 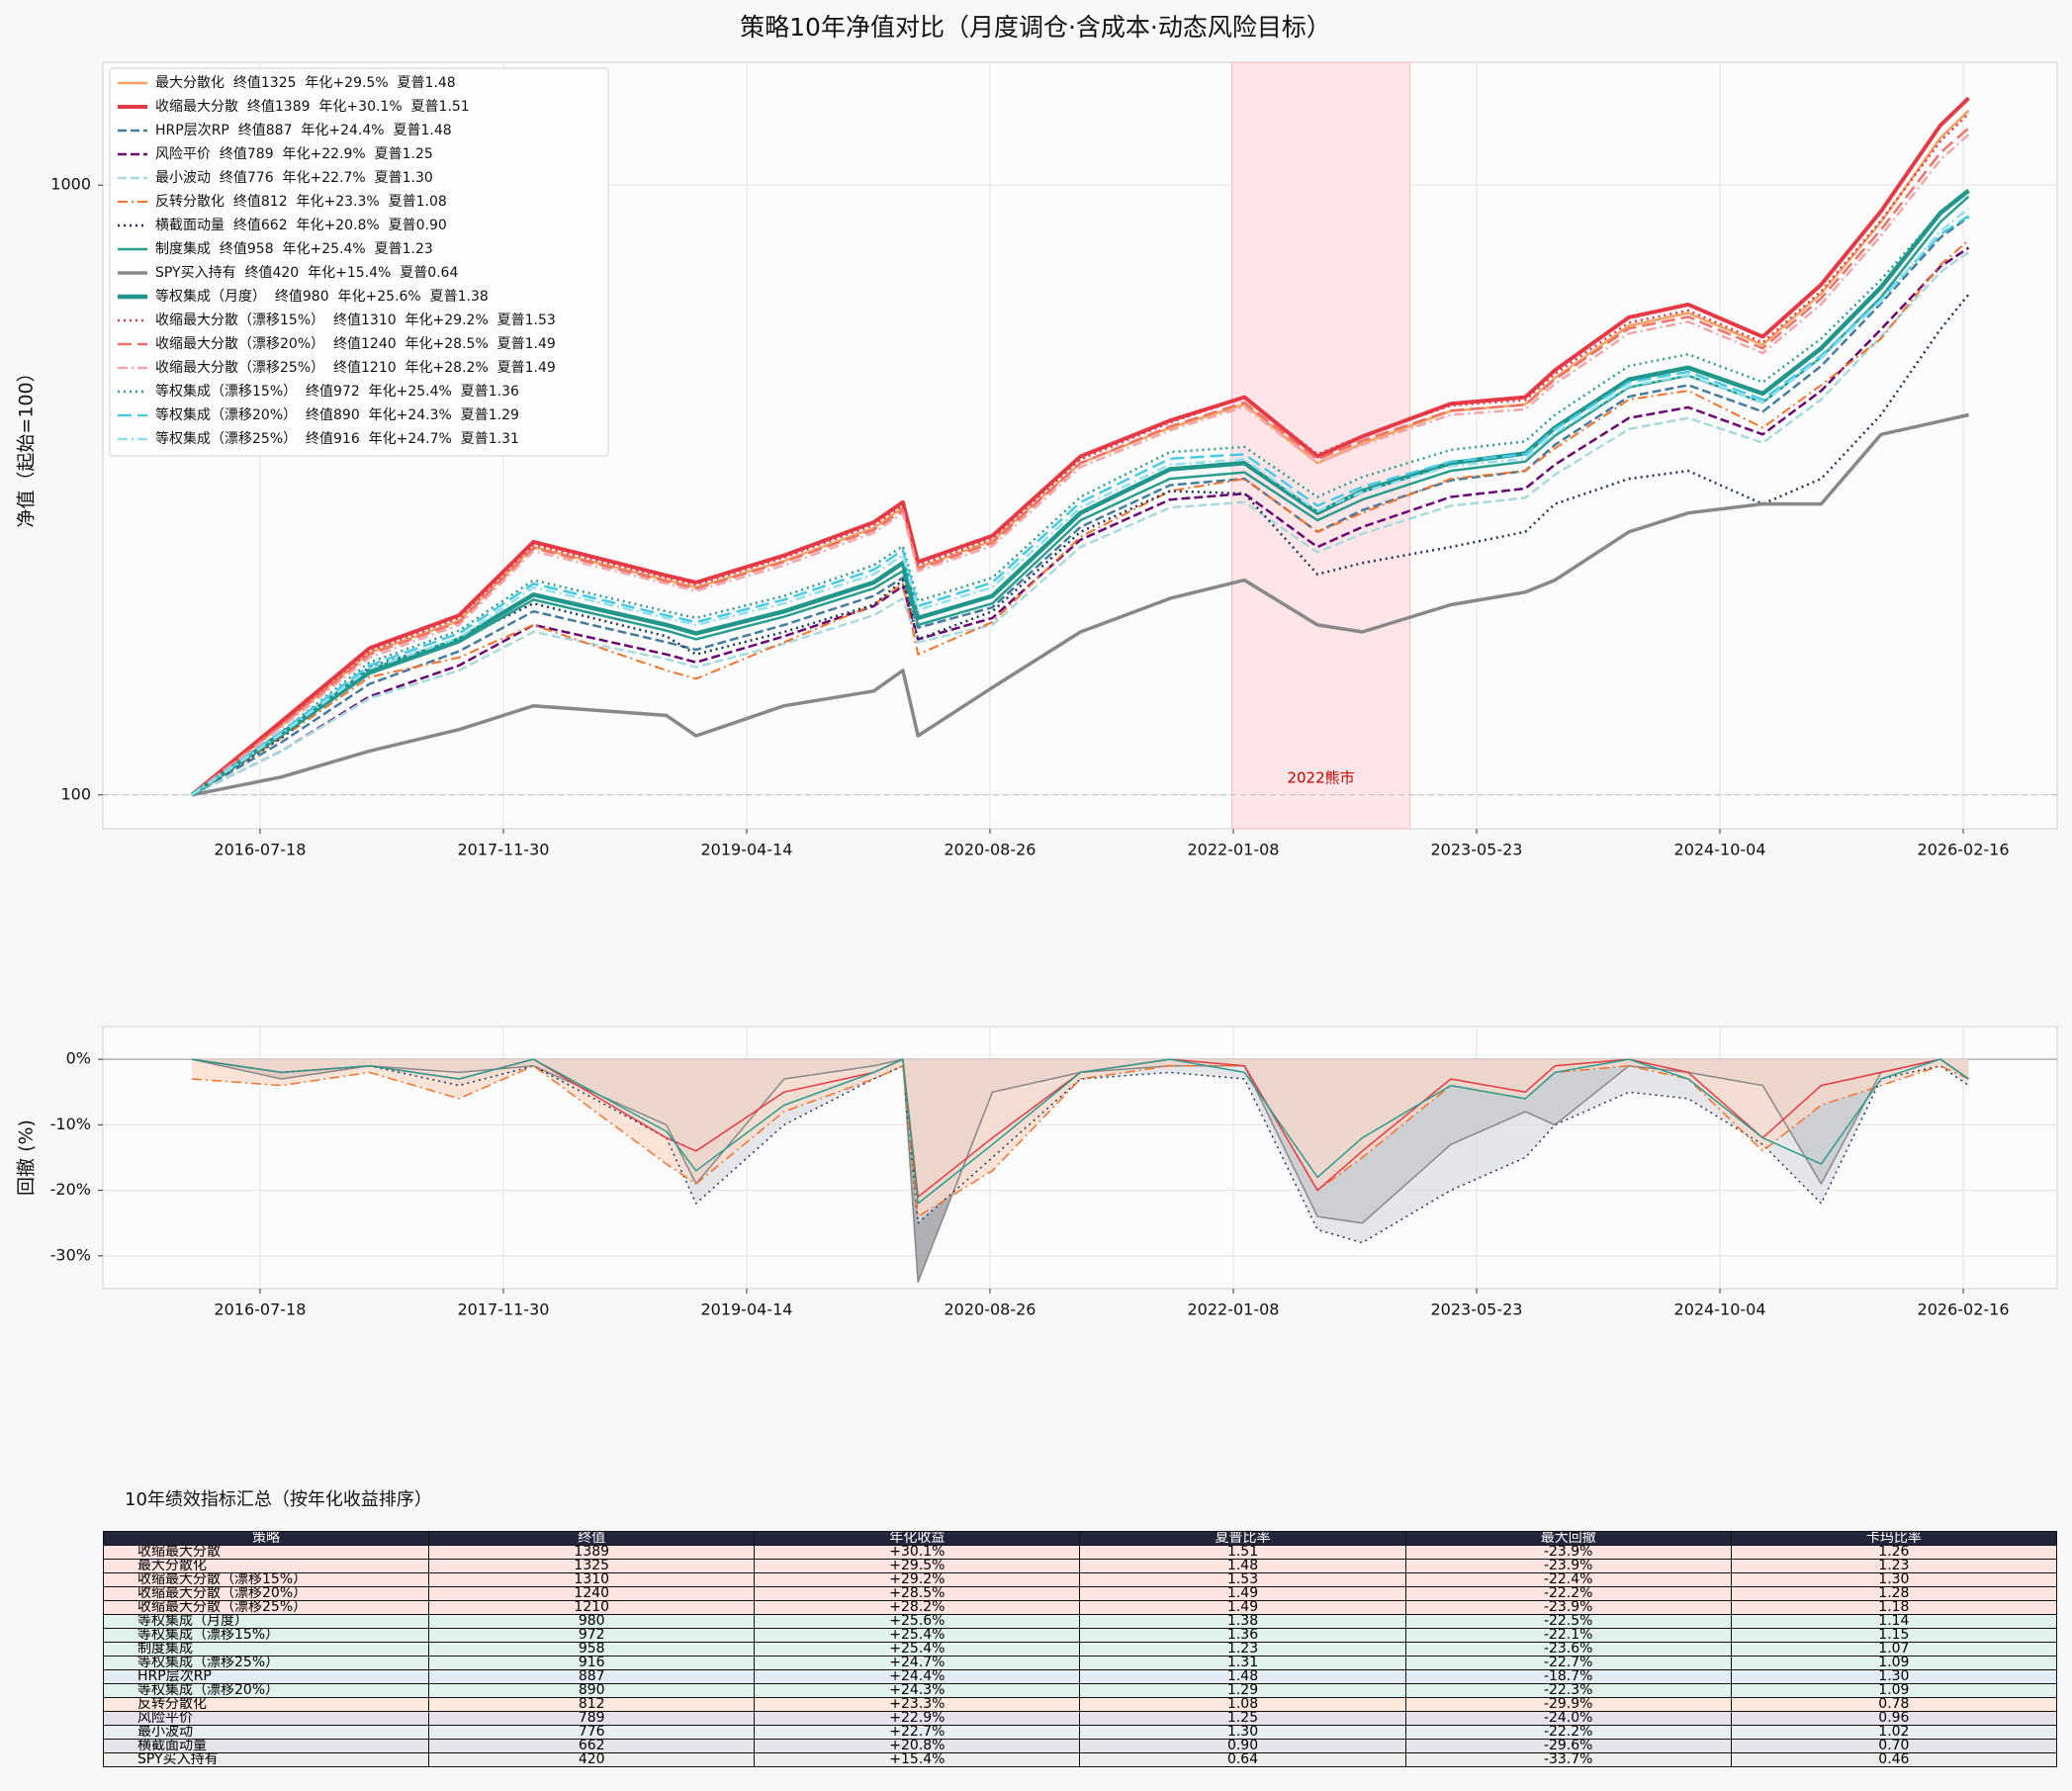 What do you see at coordinates (1894, 1538) in the screenshot?
I see `column-header: 卡玛比率` at bounding box center [1894, 1538].